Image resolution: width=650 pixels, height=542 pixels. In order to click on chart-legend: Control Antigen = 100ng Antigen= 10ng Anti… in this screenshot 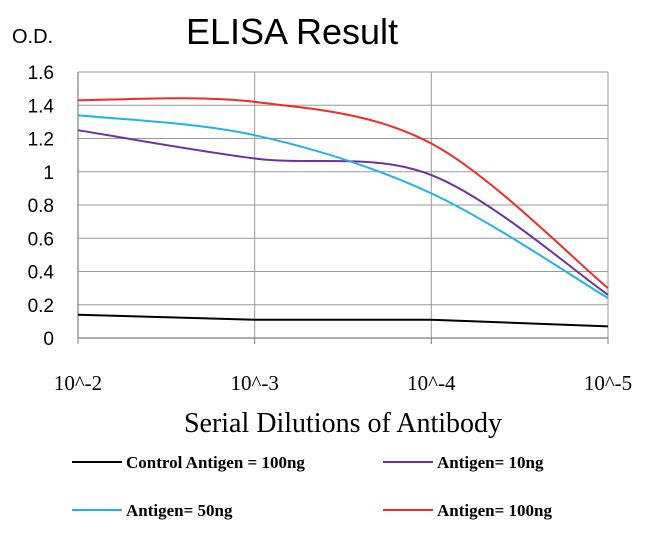, I will do `click(312, 486)`.